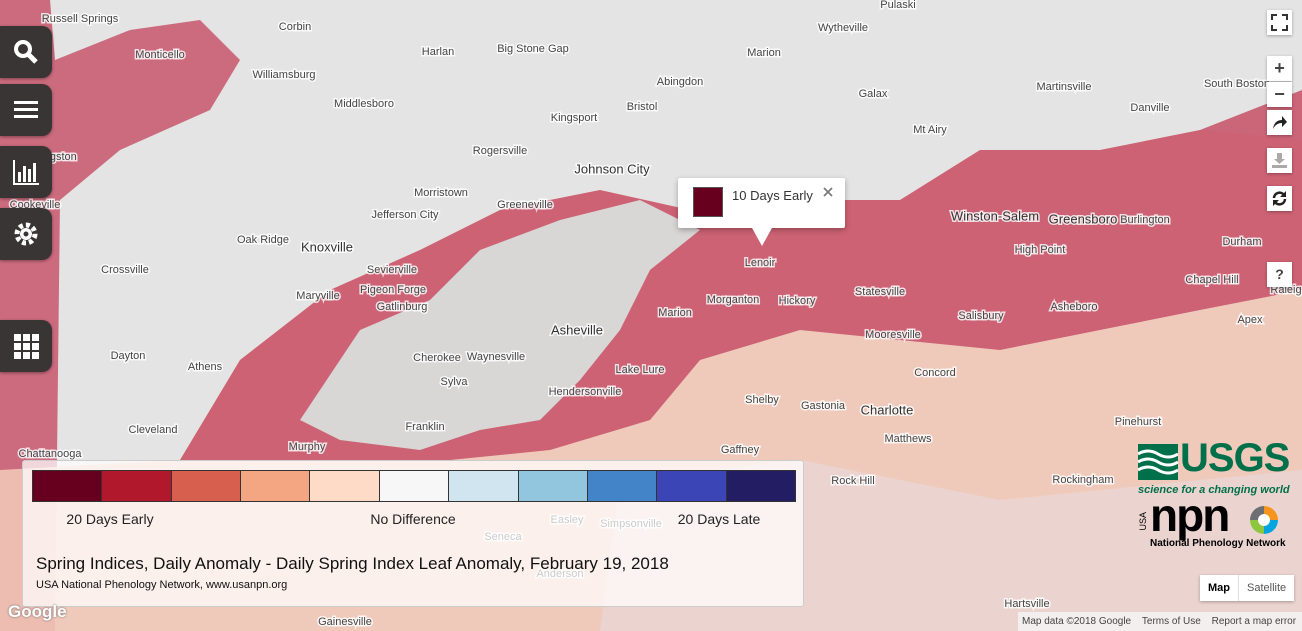 Image resolution: width=1302 pixels, height=631 pixels. I want to click on popup-pointer, so click(762, 237).